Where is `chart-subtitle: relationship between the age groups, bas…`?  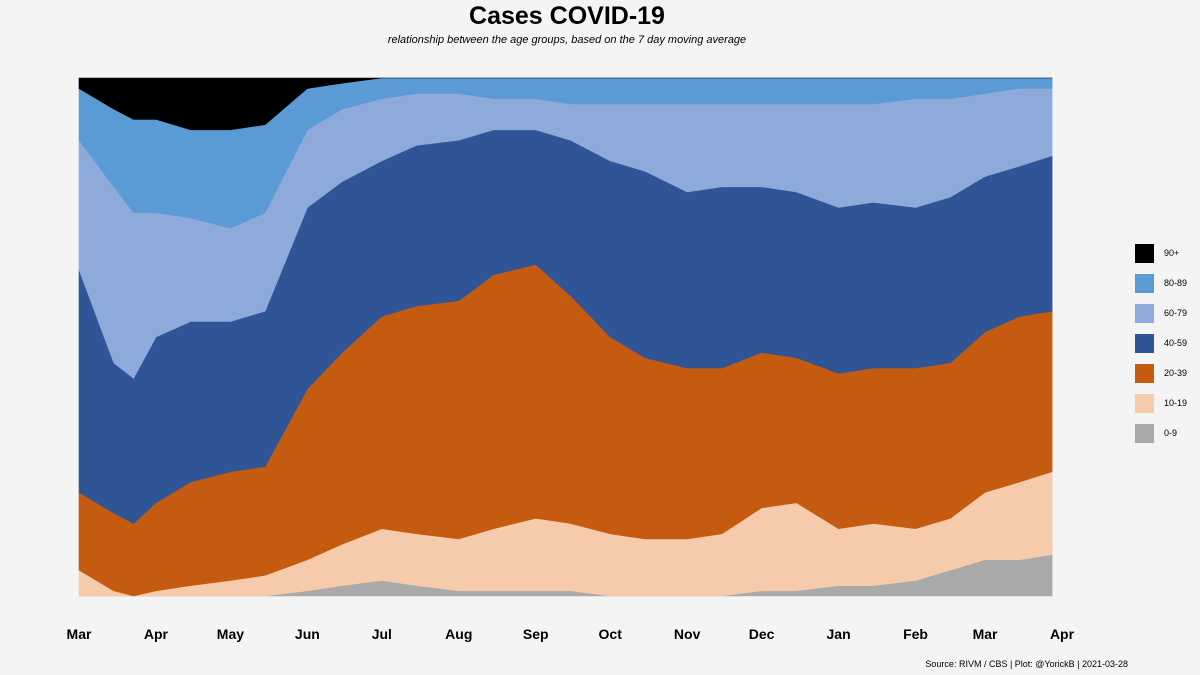
chart-subtitle: relationship between the age groups, bas… is located at coordinates (567, 40).